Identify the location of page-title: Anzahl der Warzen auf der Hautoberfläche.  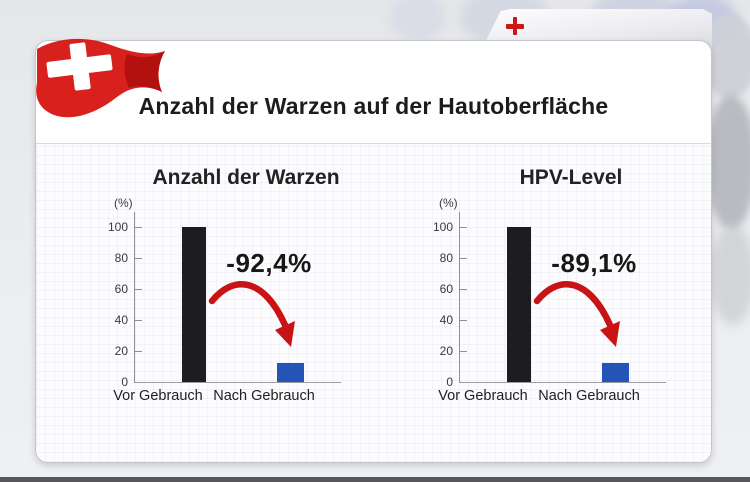
(373, 106).